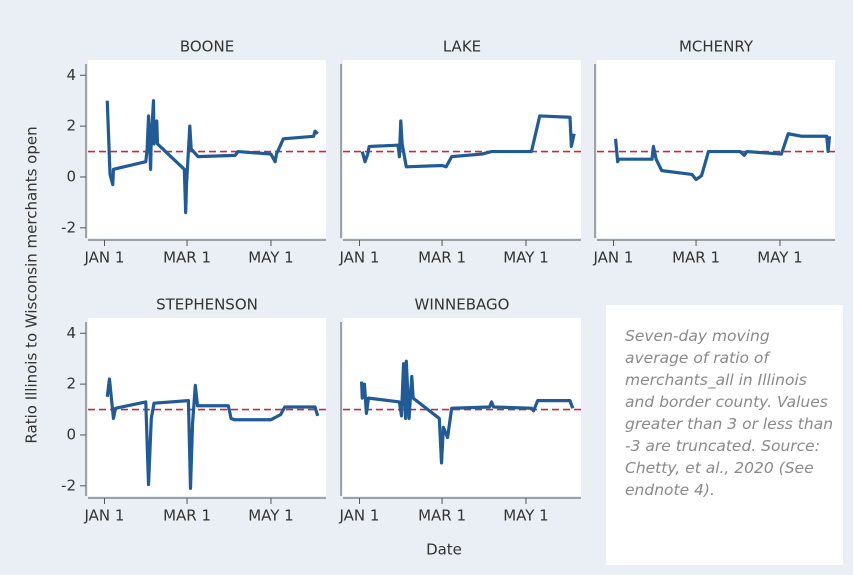 This screenshot has height=575, width=853. What do you see at coordinates (207, 305) in the screenshot?
I see `panel-title: STEPHENSON` at bounding box center [207, 305].